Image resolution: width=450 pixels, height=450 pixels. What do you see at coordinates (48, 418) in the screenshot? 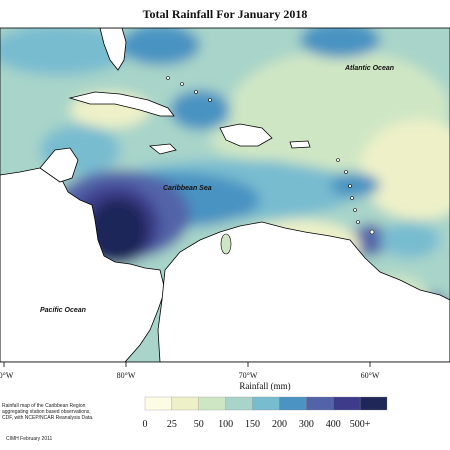
I see `source-note-line3: CDF, with NCEP/NCAR Reanalysis Data.` at bounding box center [48, 418].